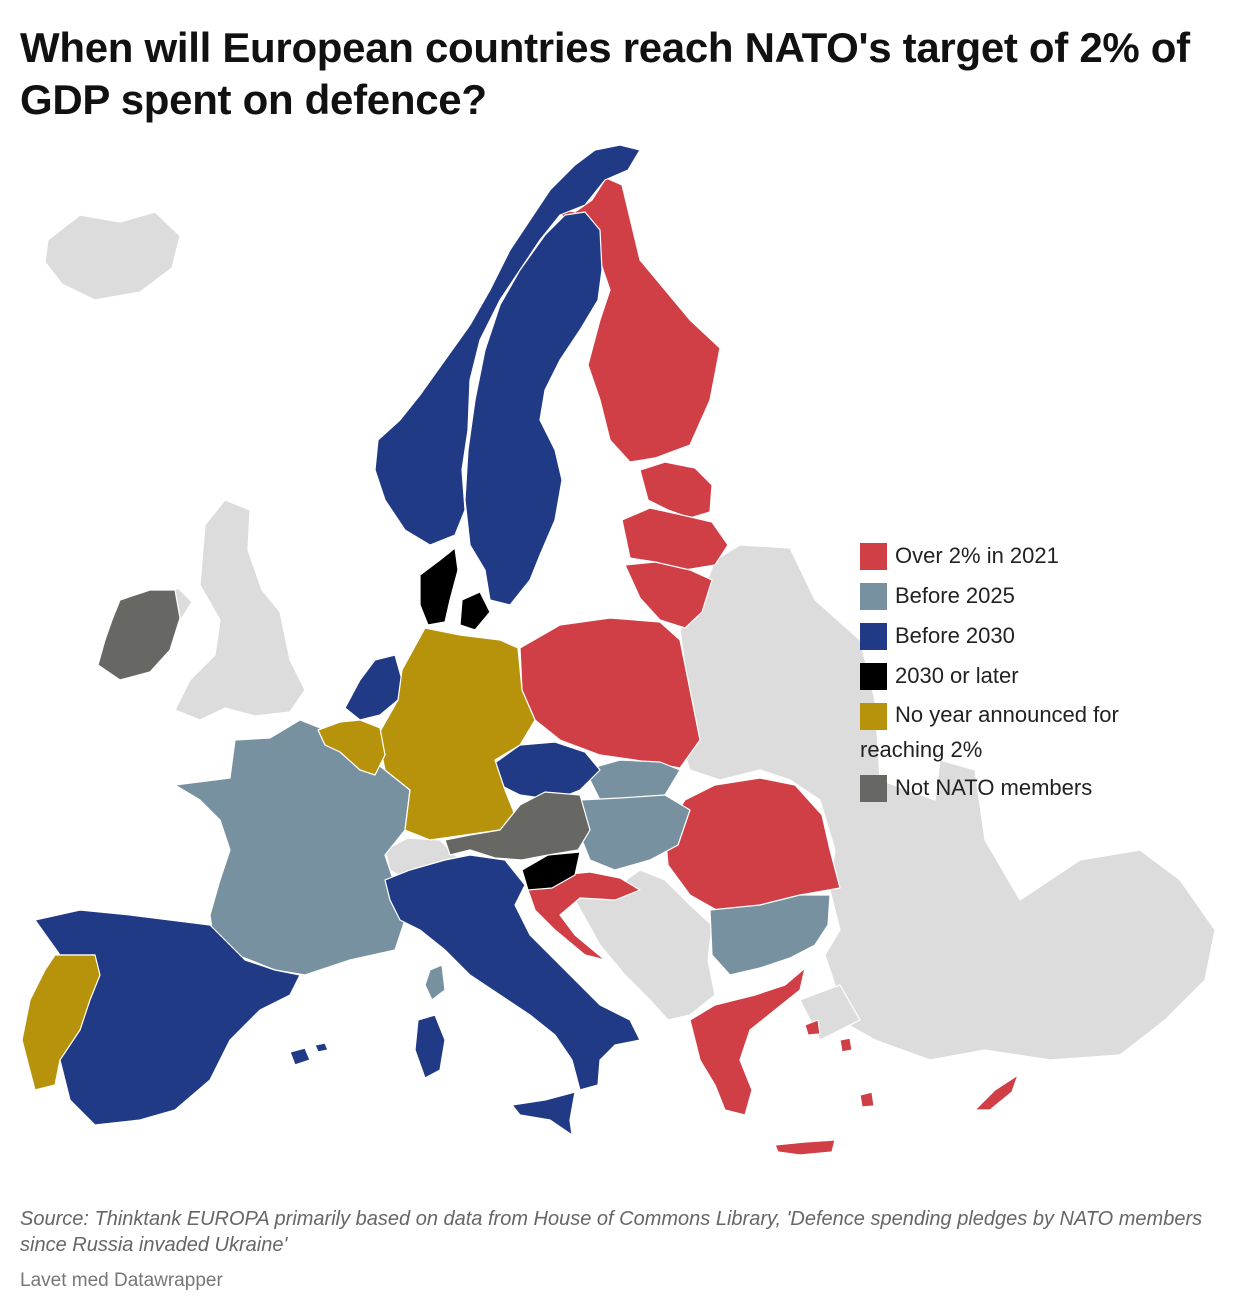  What do you see at coordinates (139, 635) in the screenshot?
I see `region-ireland` at bounding box center [139, 635].